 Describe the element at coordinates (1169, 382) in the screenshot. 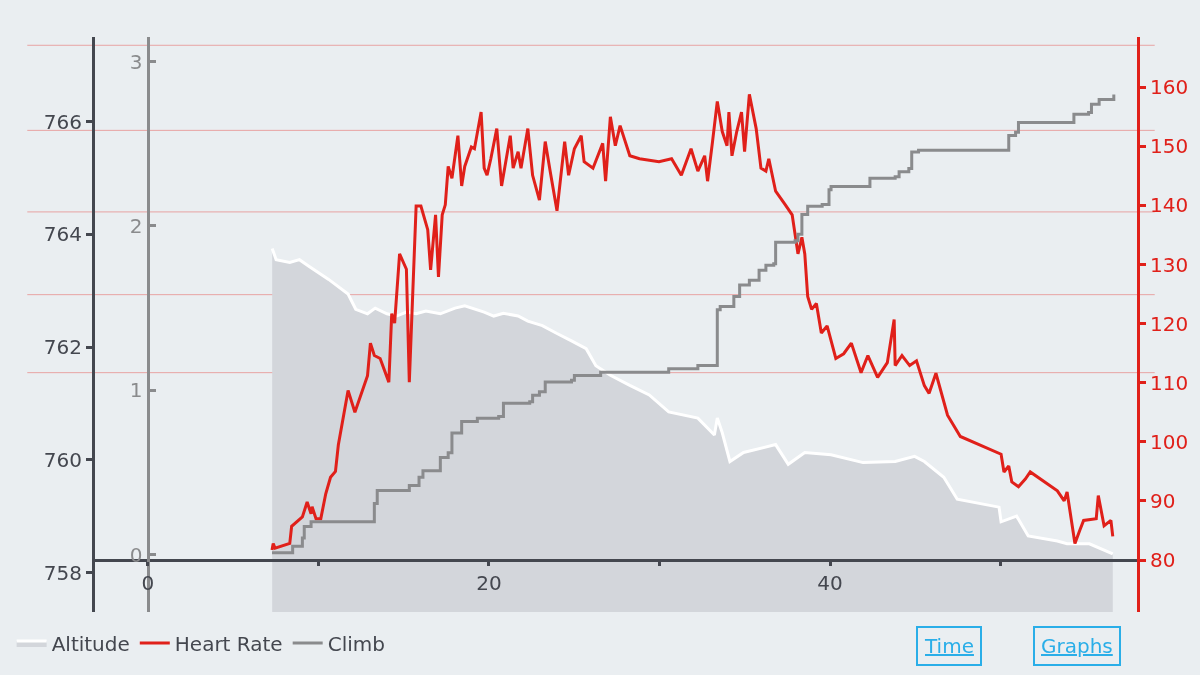

I see `y2-tick-label: 110` at that location.